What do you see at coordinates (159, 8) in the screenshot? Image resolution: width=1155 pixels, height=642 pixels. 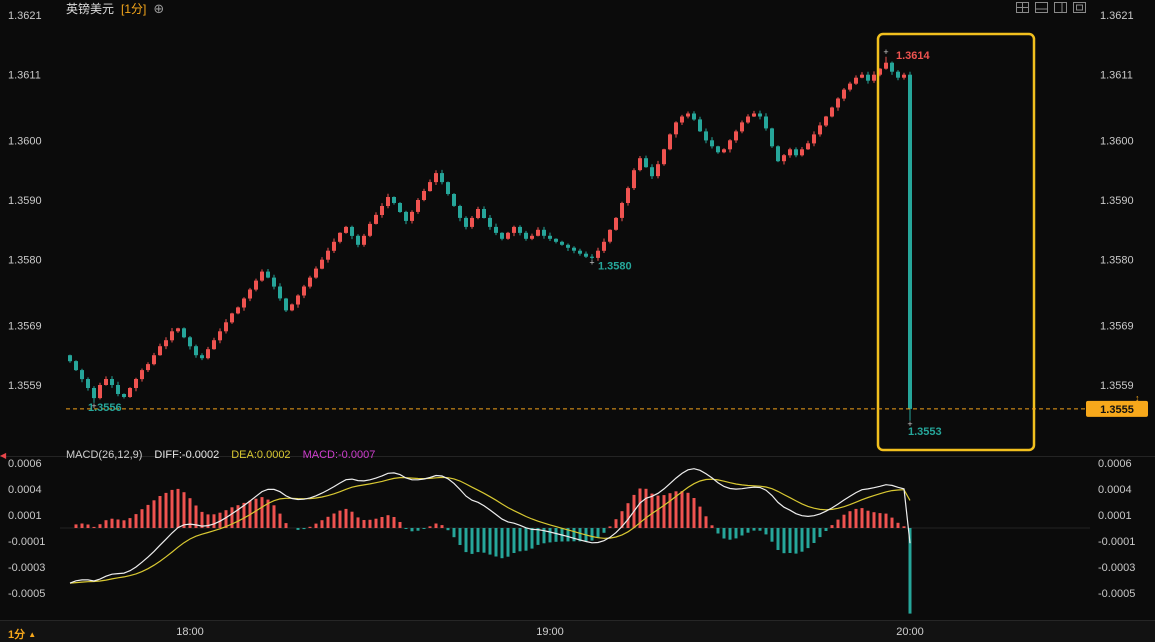 I see `add-compare-icon: ⊕` at bounding box center [159, 8].